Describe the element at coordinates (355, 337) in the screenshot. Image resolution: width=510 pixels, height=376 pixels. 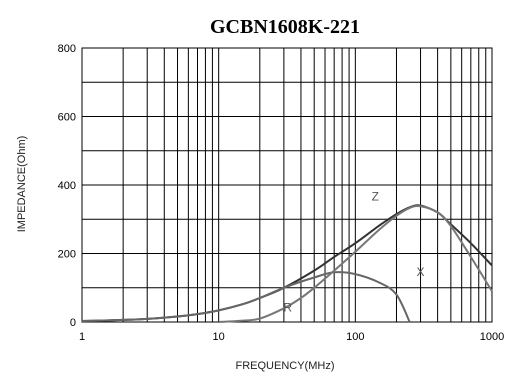
I see `x-tick-label: 100` at that location.